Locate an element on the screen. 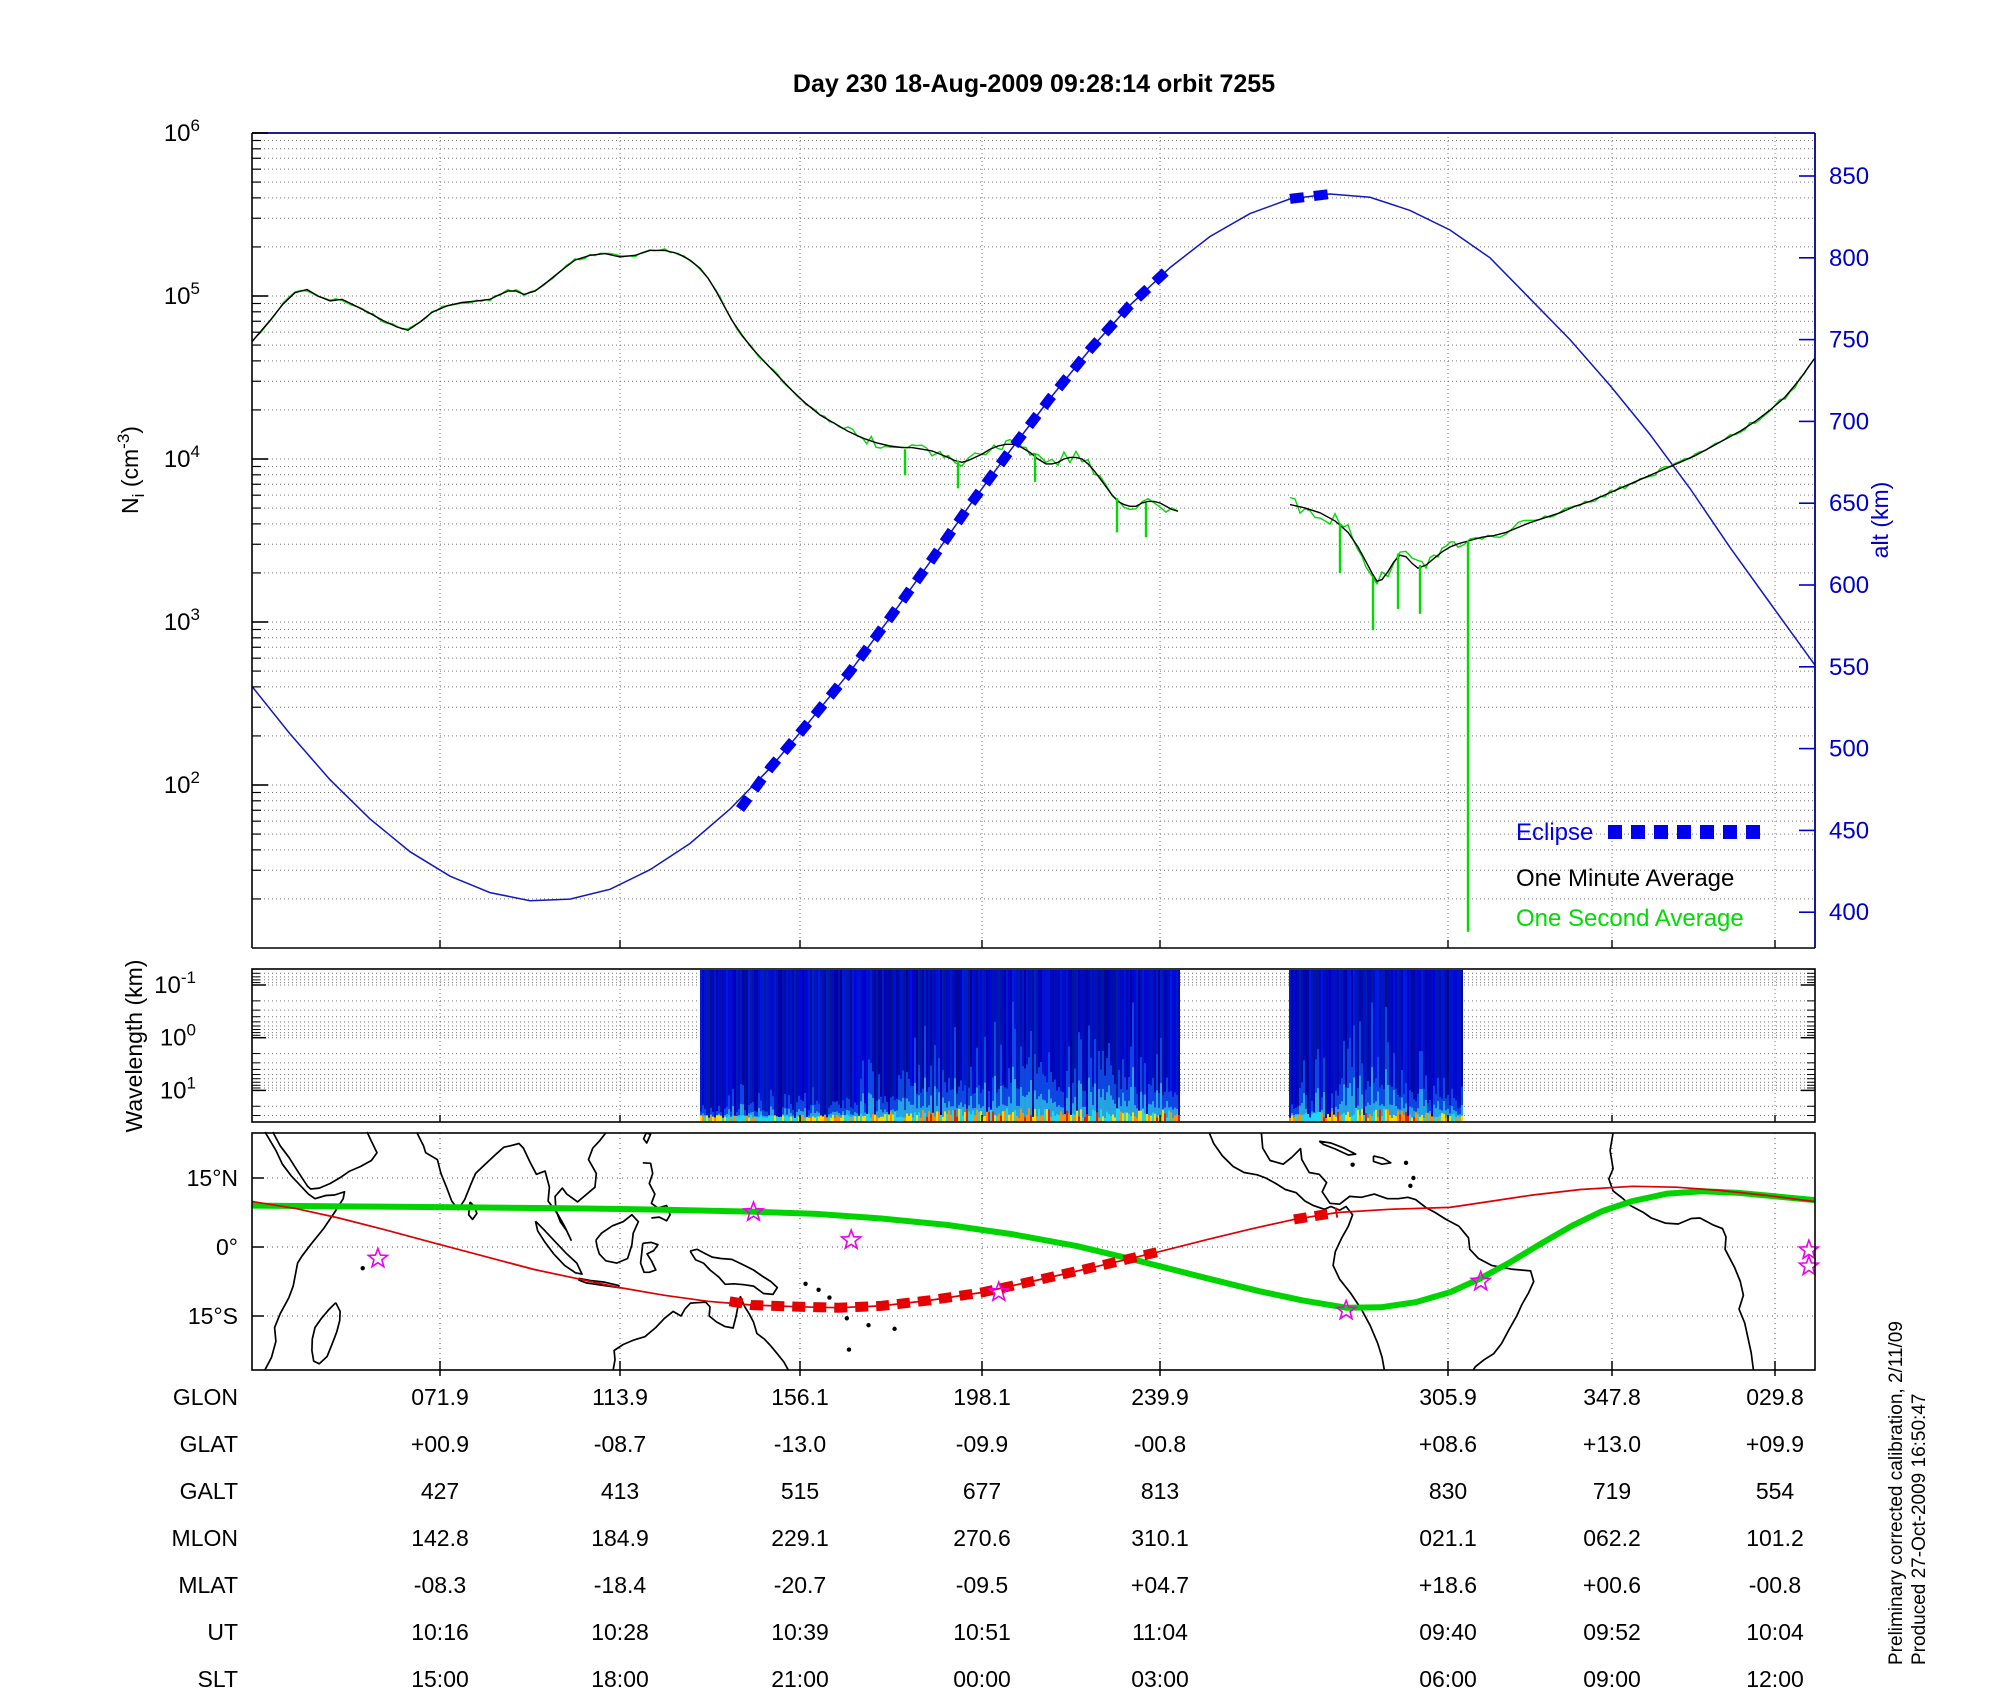  p1-ytick-right: 850 is located at coordinates (1849, 176).